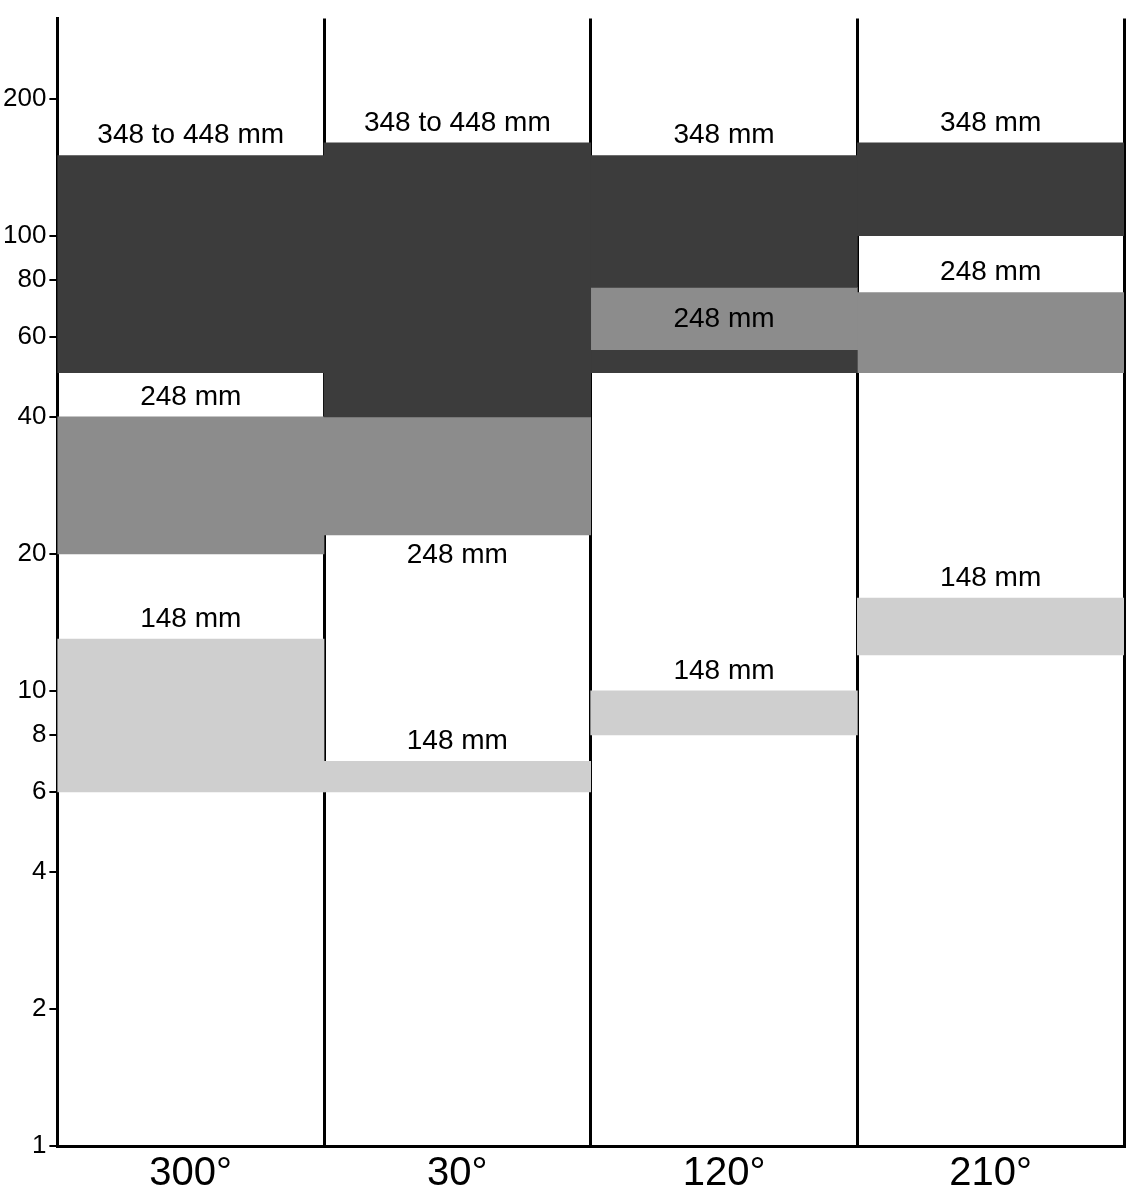  Describe the element at coordinates (32, 415) in the screenshot. I see `y-tick-label: 40` at that location.